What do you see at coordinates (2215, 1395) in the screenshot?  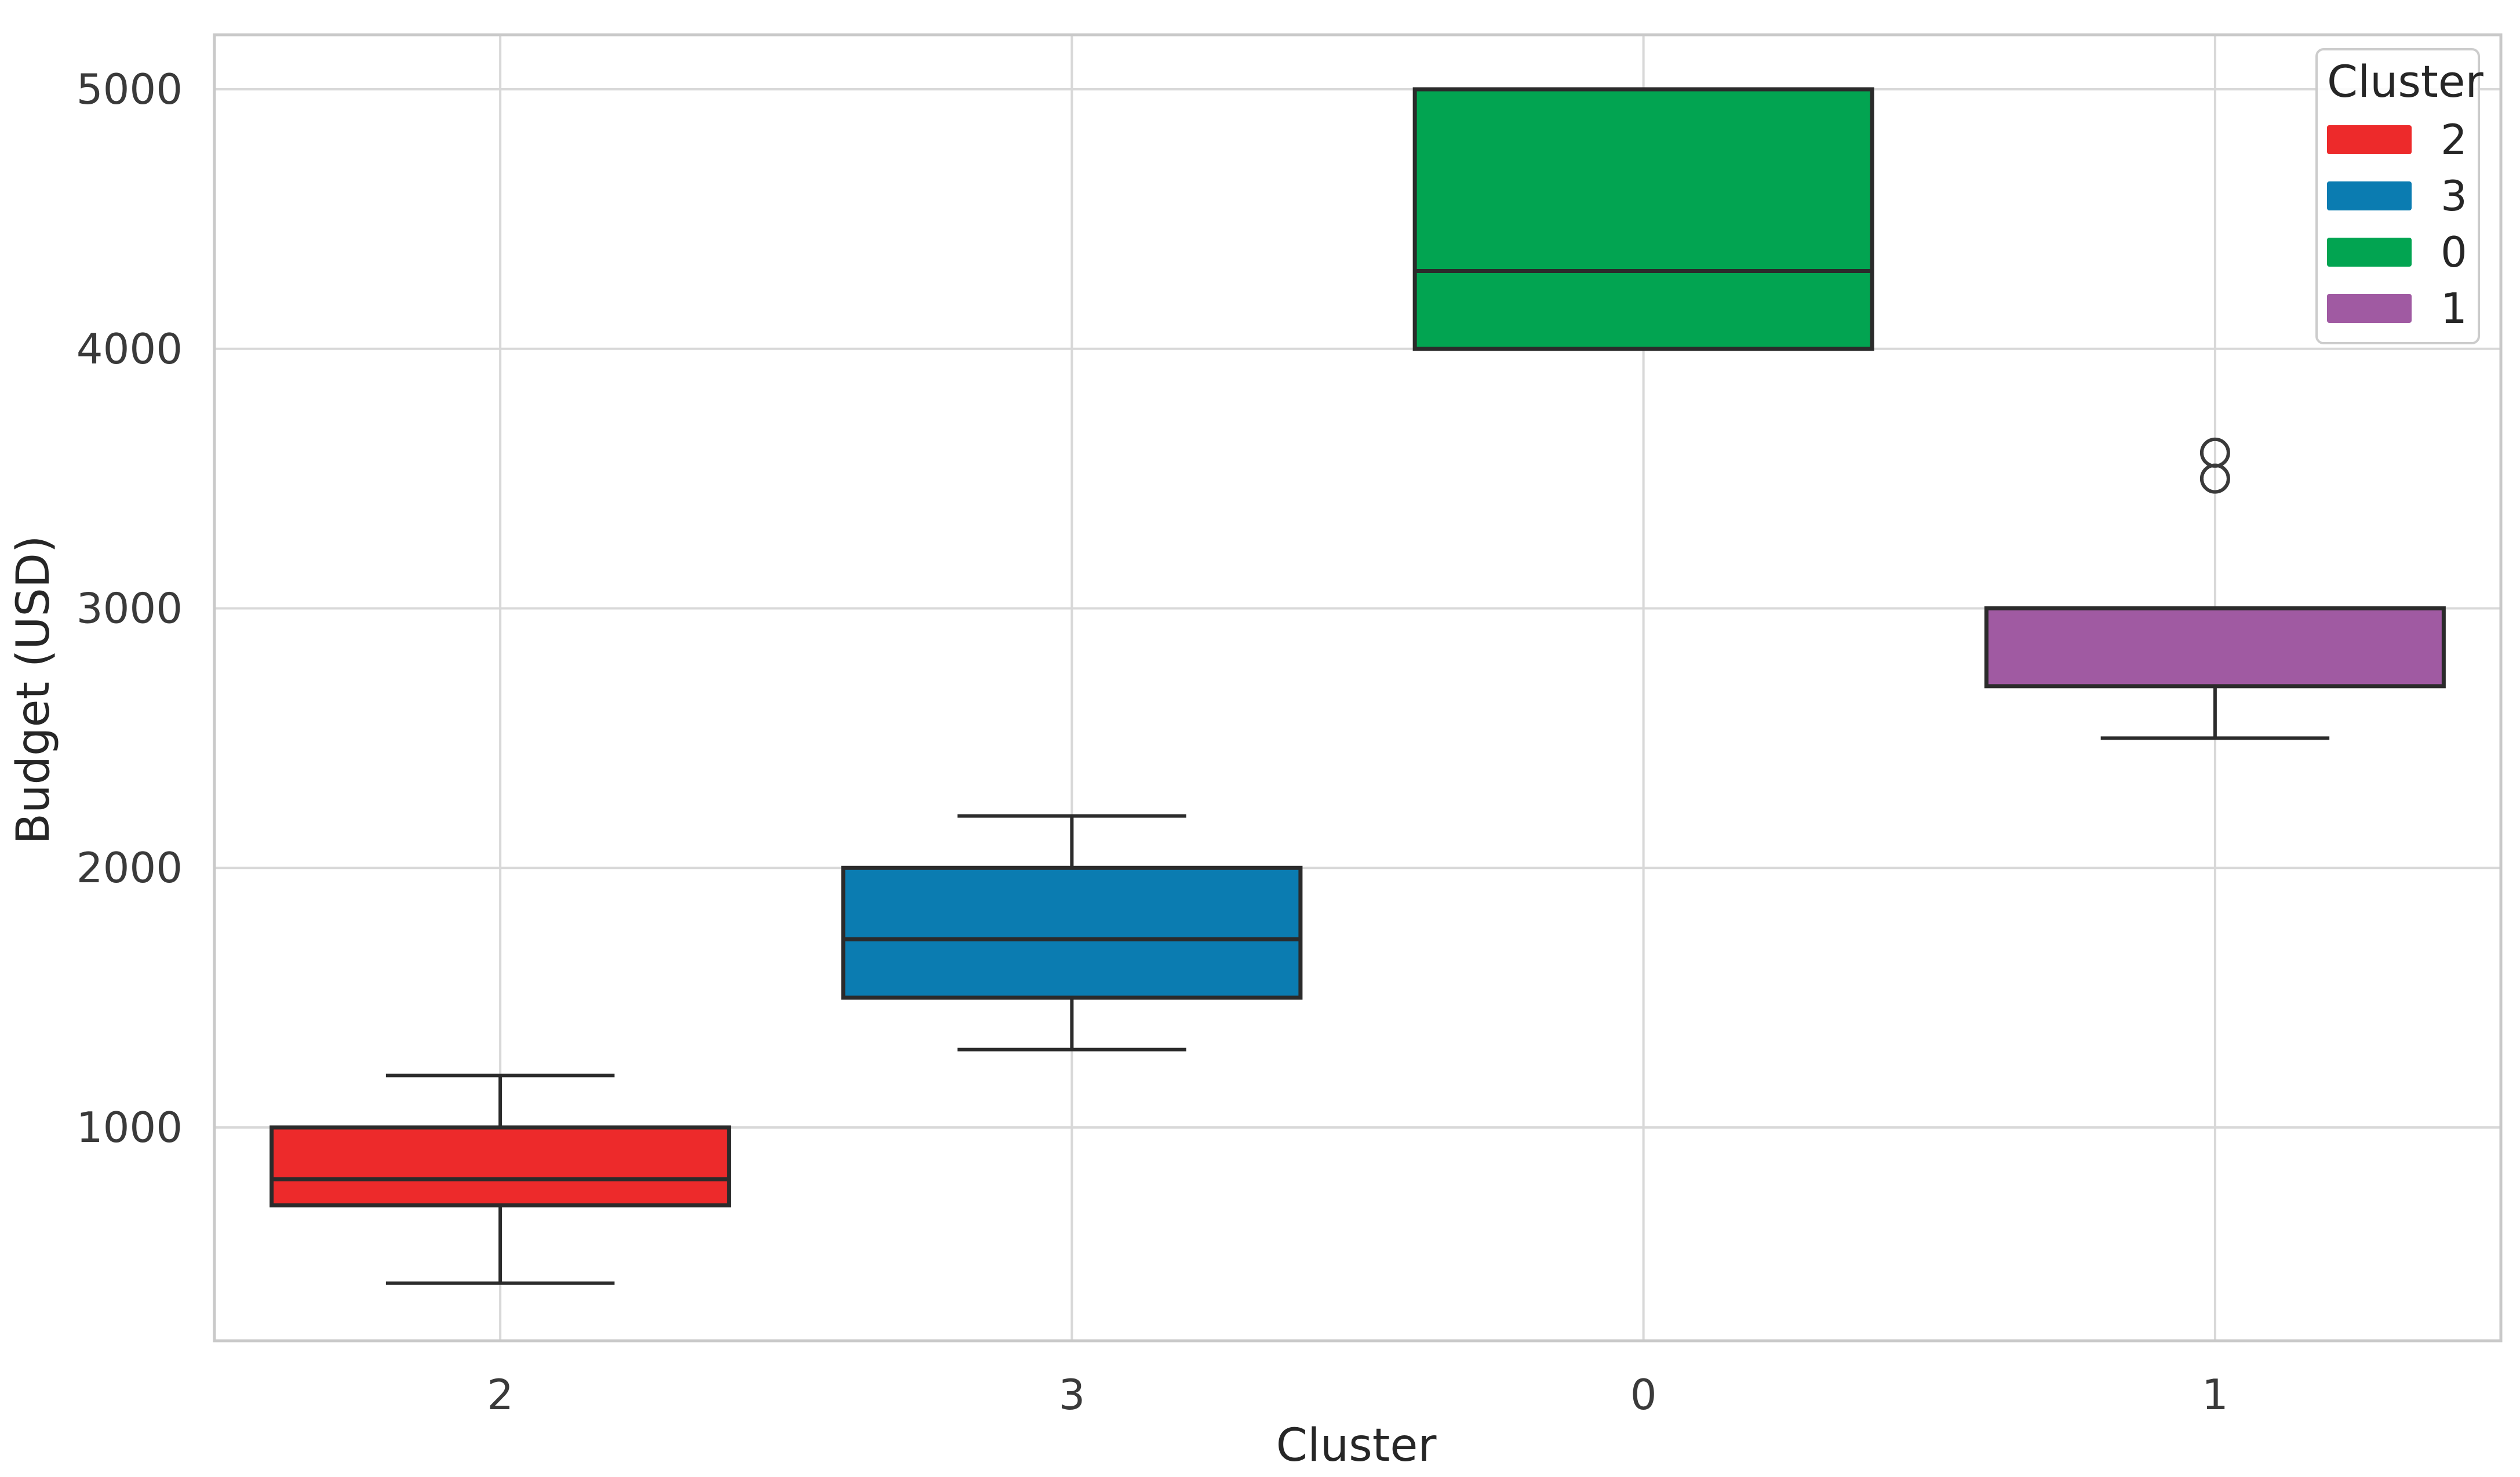 I see `x-tick-label-1: 1` at bounding box center [2215, 1395].